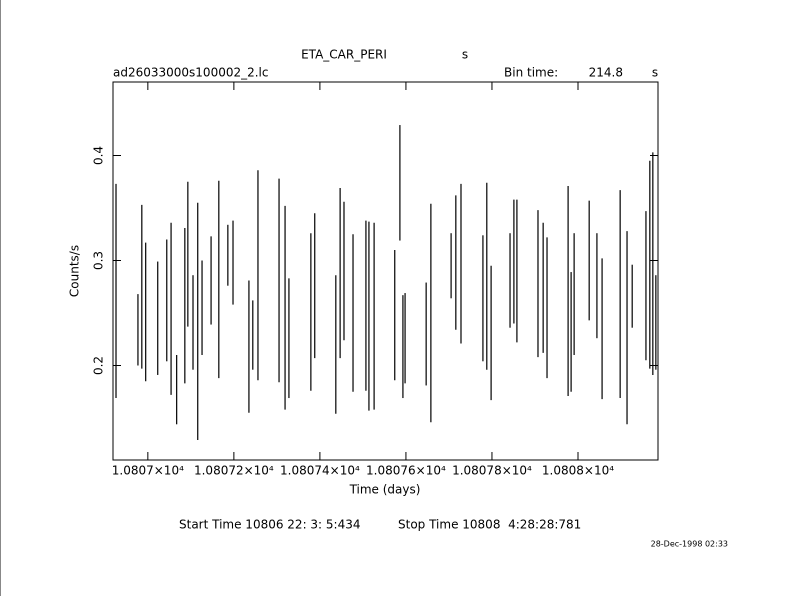  I want to click on x-tick-label: 1.08076×10⁴, so click(406, 471).